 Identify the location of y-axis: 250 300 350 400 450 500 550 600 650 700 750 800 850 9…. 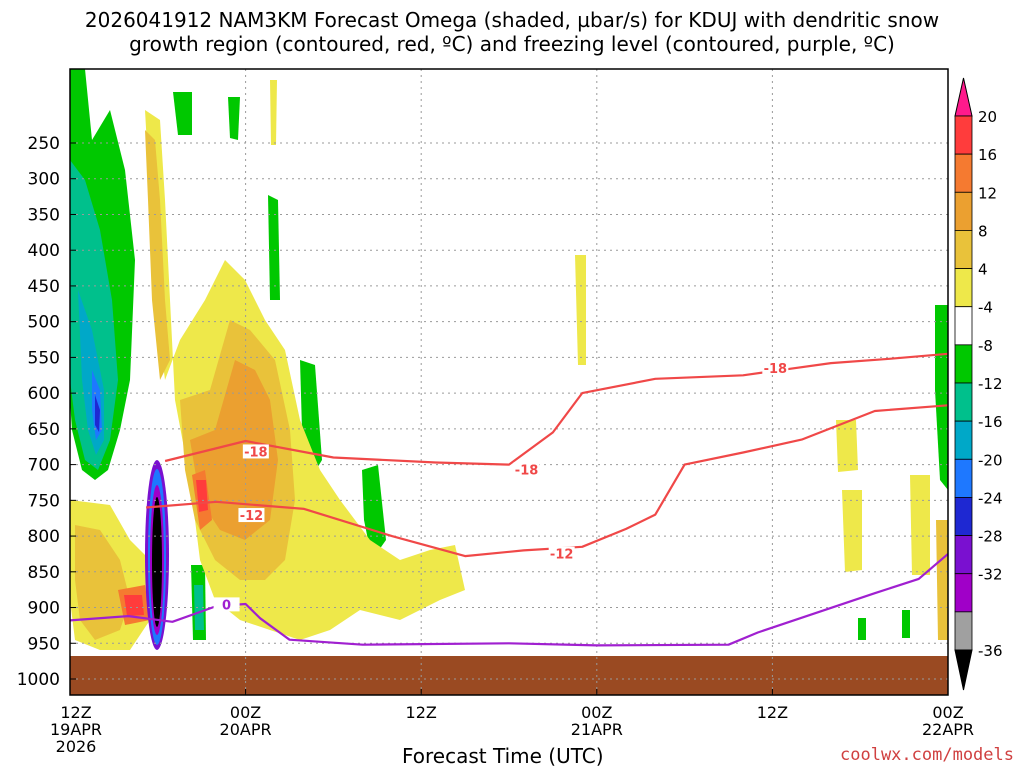
(46, 412).